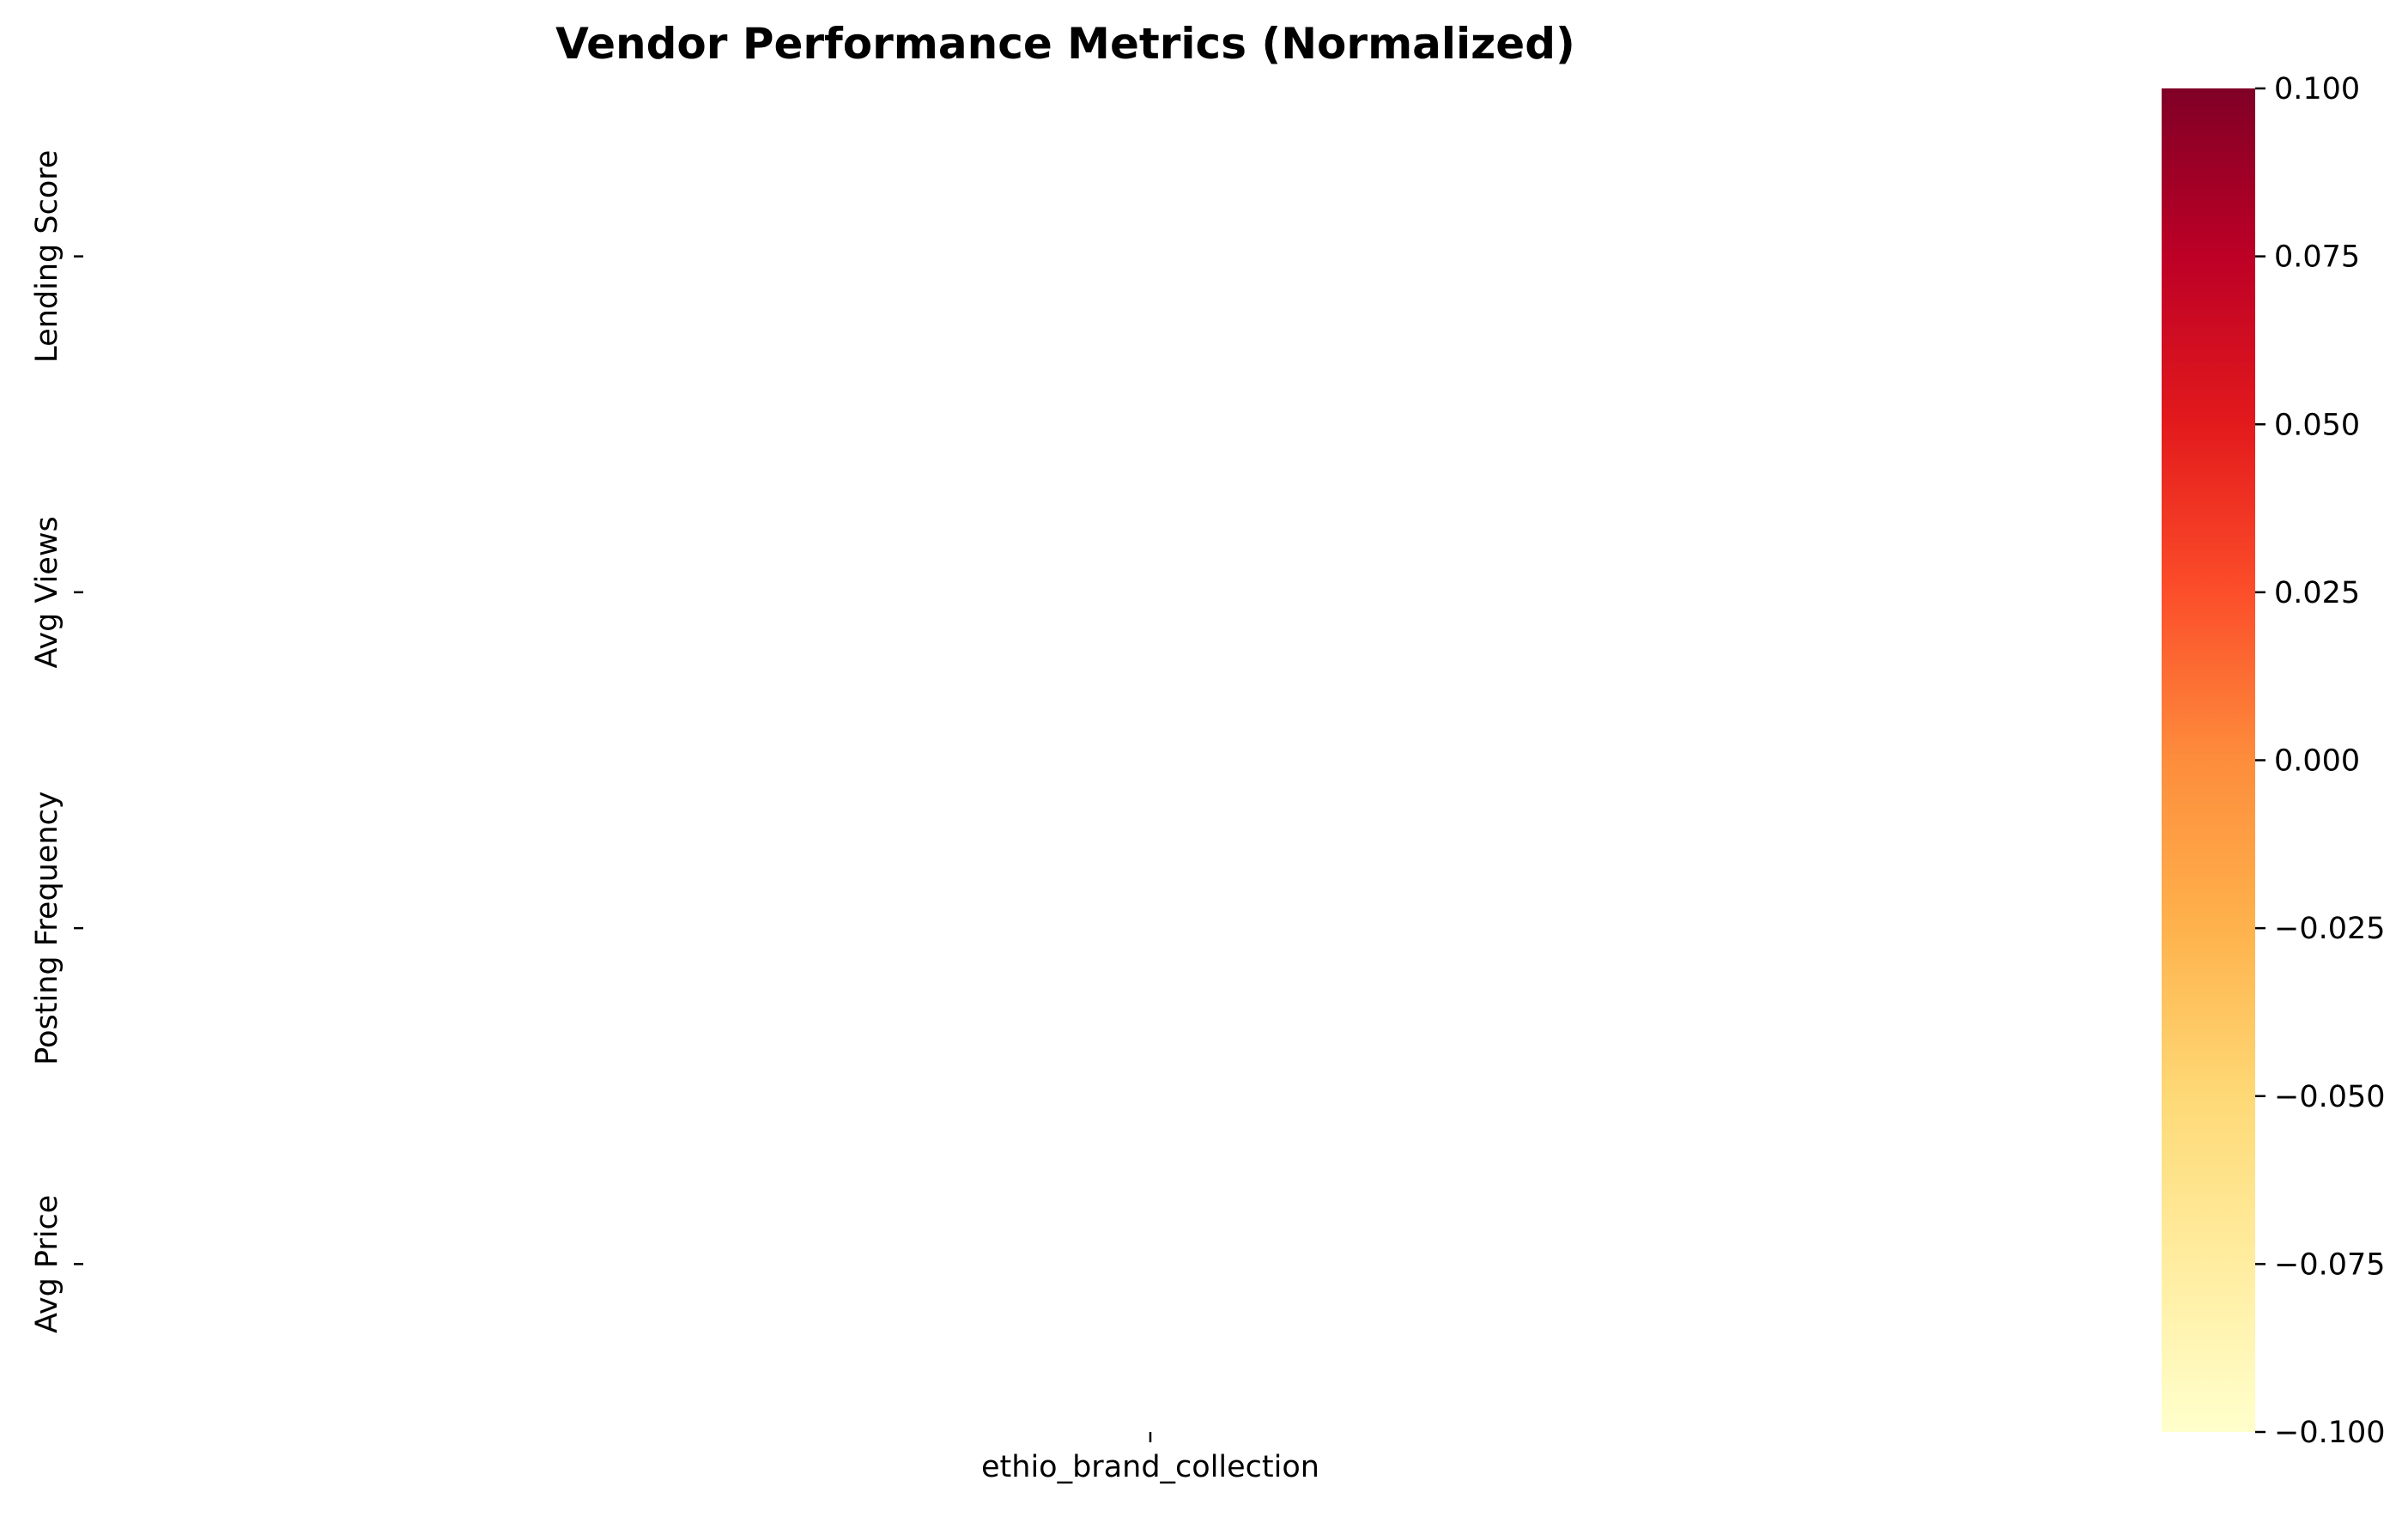 Image resolution: width=2408 pixels, height=1523 pixels. I want to click on colorbar-tick-label: −0.050, so click(2330, 1097).